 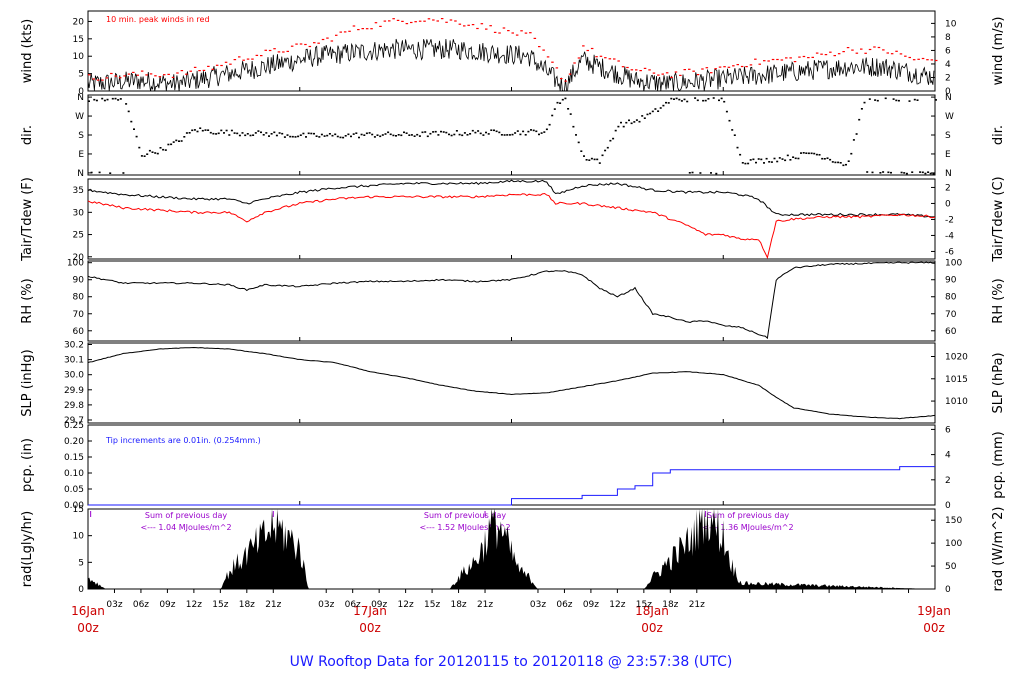 I want to click on pcp-left-tick-label: 0.15, so click(x=74, y=458).